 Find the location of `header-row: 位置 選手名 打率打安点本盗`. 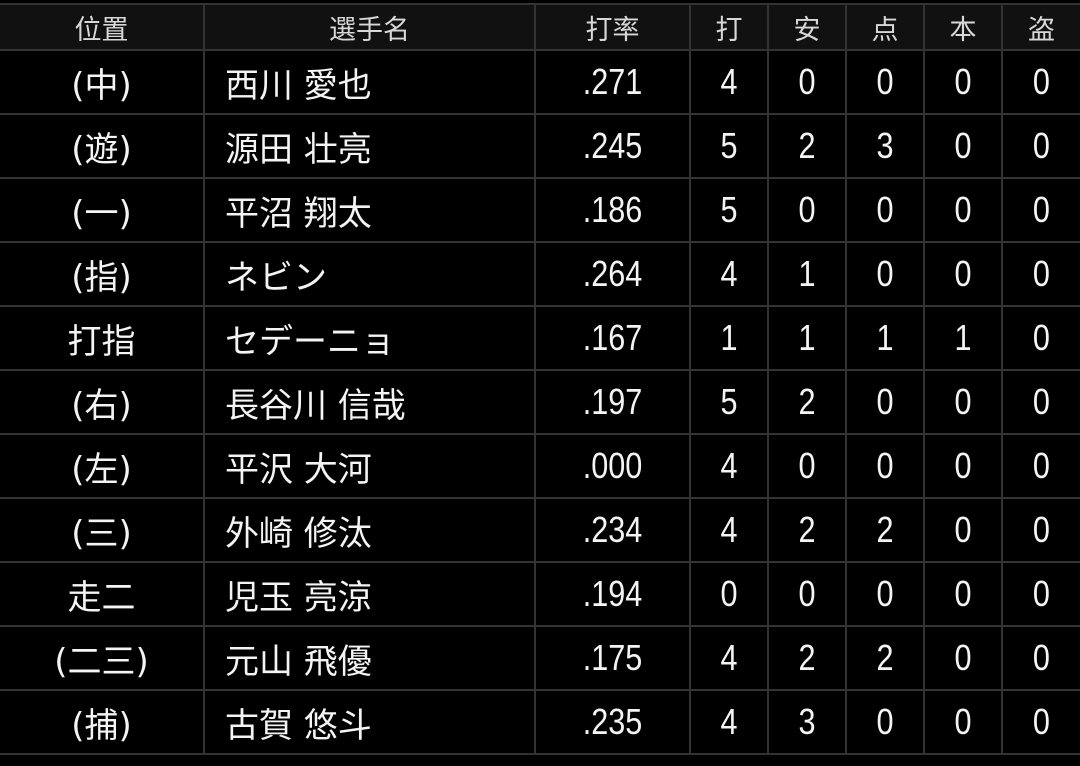

header-row: 位置 選手名 打率打安点本盗 is located at coordinates (540, 27).